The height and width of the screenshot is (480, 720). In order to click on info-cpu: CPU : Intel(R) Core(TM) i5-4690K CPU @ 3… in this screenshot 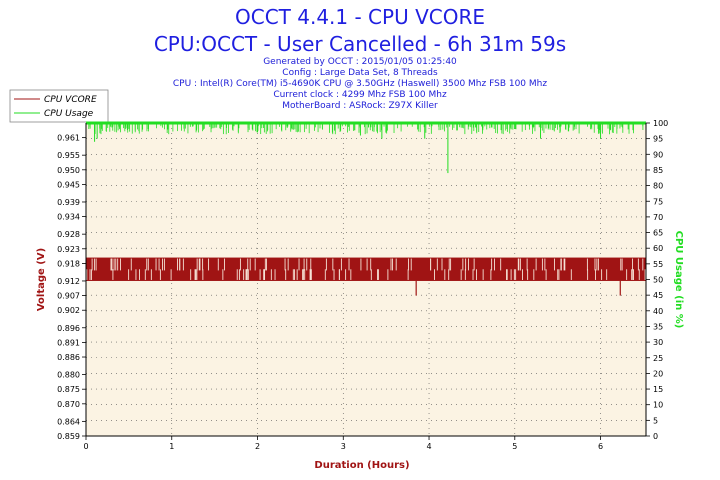, I will do `click(360, 84)`.